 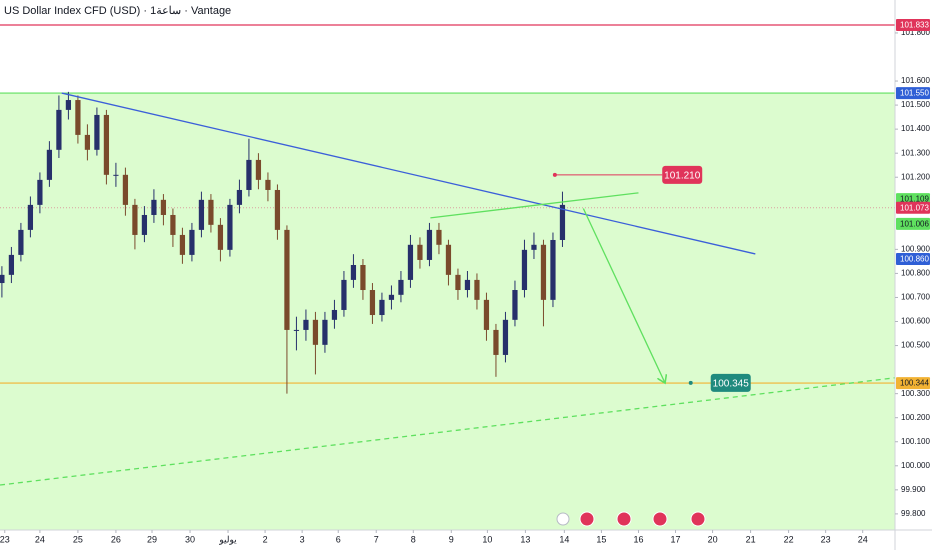 What do you see at coordinates (78, 539) in the screenshot?
I see `x-tick-label: 25` at bounding box center [78, 539].